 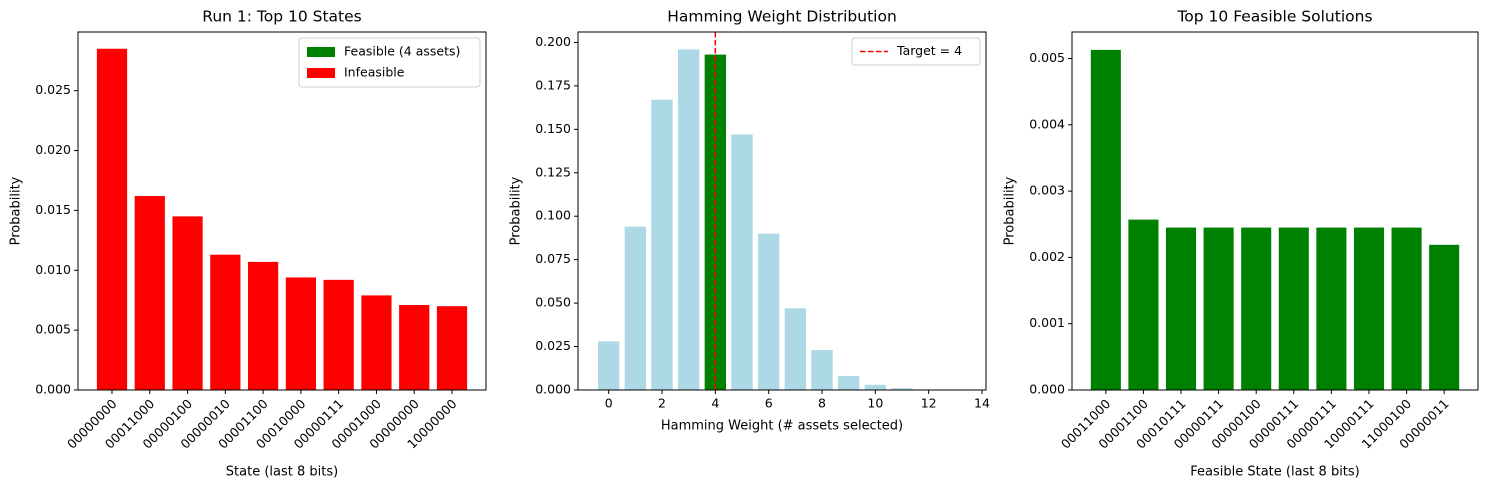 I want to click on y-tick-label: 0.100, so click(x=553, y=215).